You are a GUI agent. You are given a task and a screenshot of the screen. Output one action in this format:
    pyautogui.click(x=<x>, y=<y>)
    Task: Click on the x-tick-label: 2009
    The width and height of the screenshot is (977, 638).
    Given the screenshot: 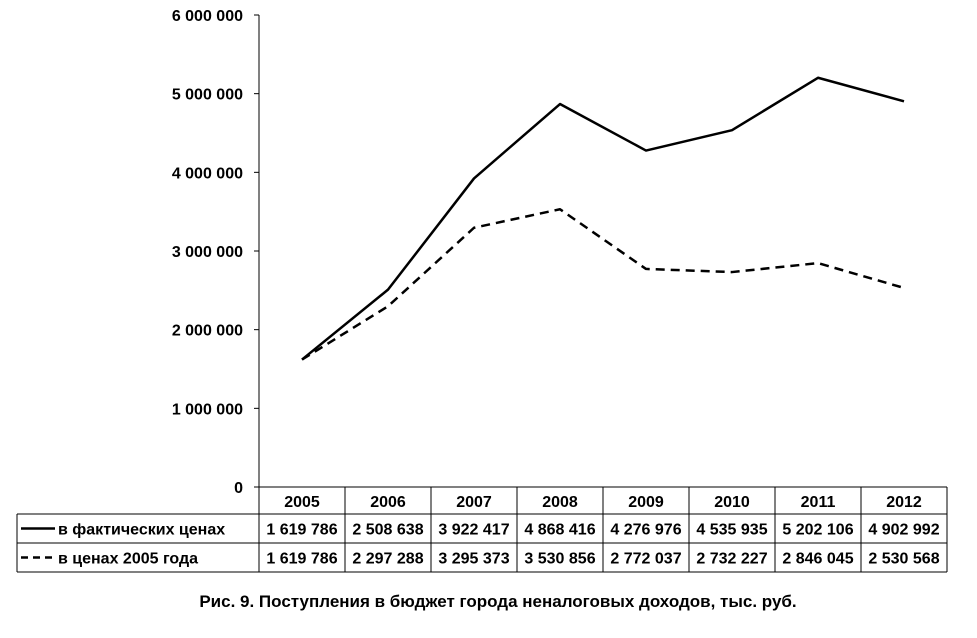 What is the action you would take?
    pyautogui.click(x=646, y=502)
    